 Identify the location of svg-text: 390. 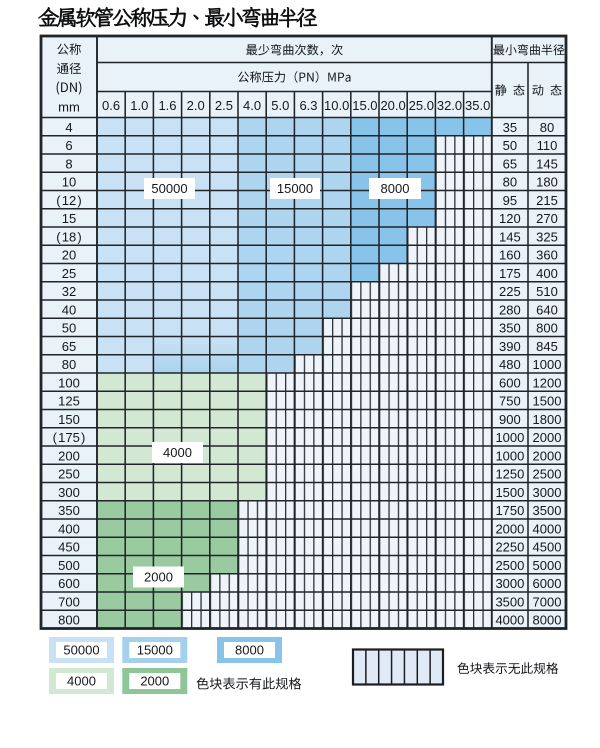
(510, 346).